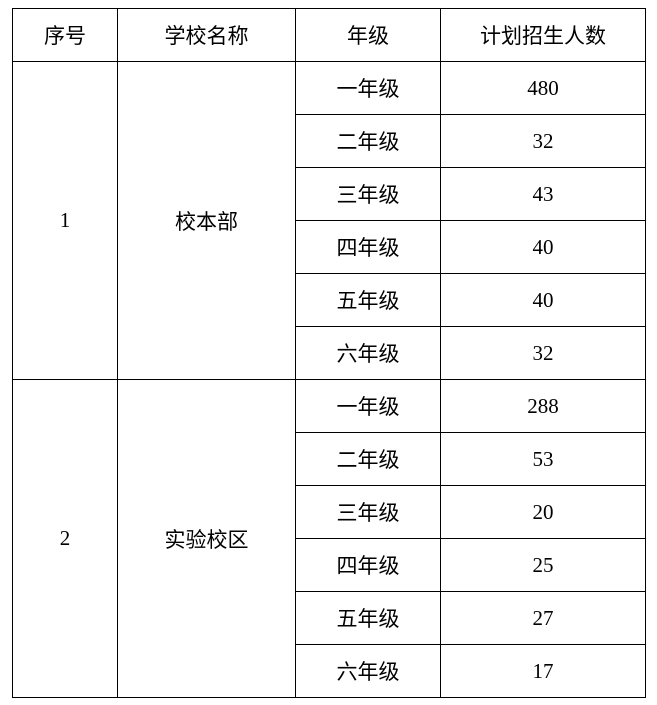  I want to click on school-index: 2, so click(65, 538).